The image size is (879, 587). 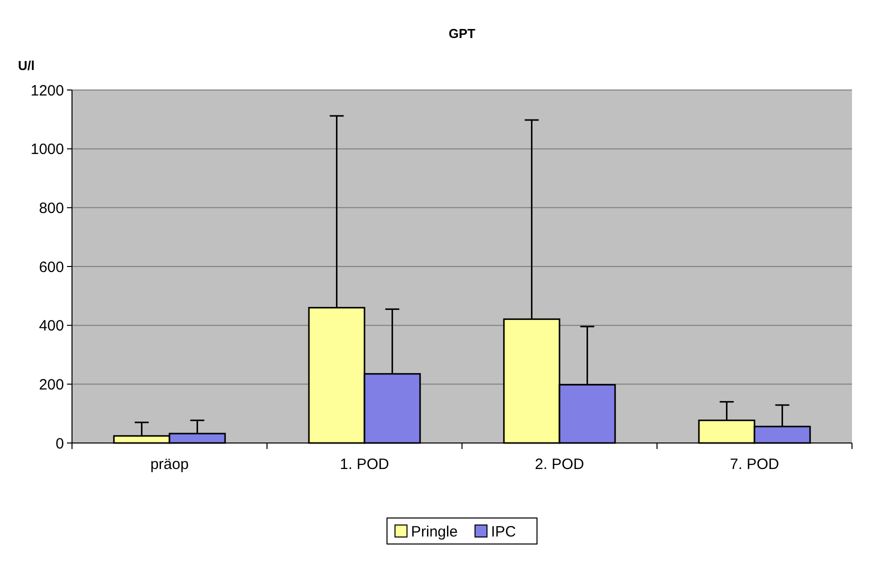 I want to click on x-tick-label: präop, so click(x=169, y=464).